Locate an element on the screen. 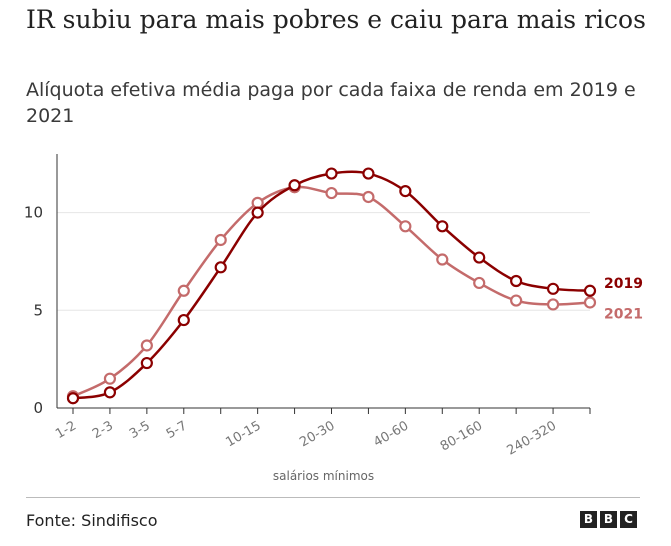 Image resolution: width=671 pixels, height=546 pixels. x-tick-label: 10-15 is located at coordinates (243, 434).